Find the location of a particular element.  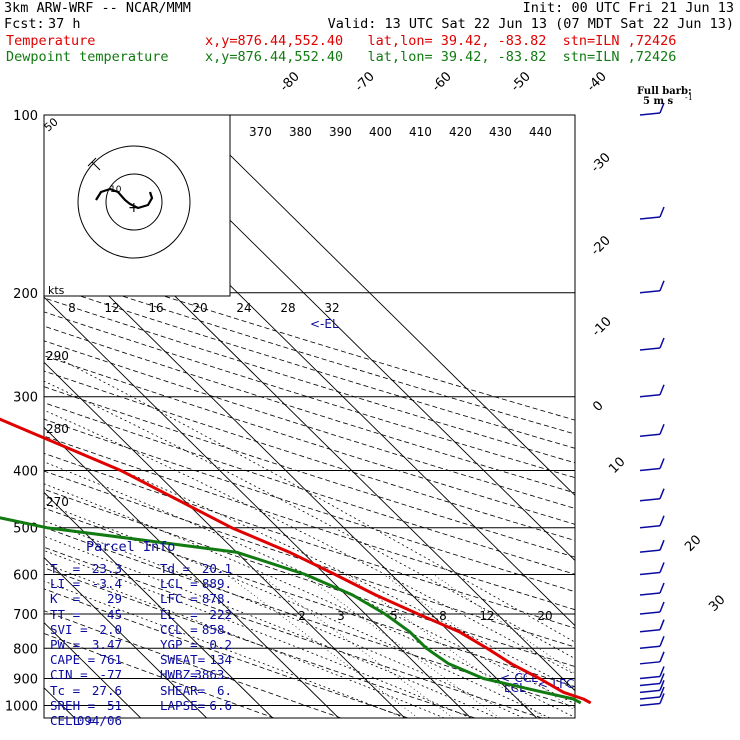

barb-legend-value: 5 m s is located at coordinates (658, 101).